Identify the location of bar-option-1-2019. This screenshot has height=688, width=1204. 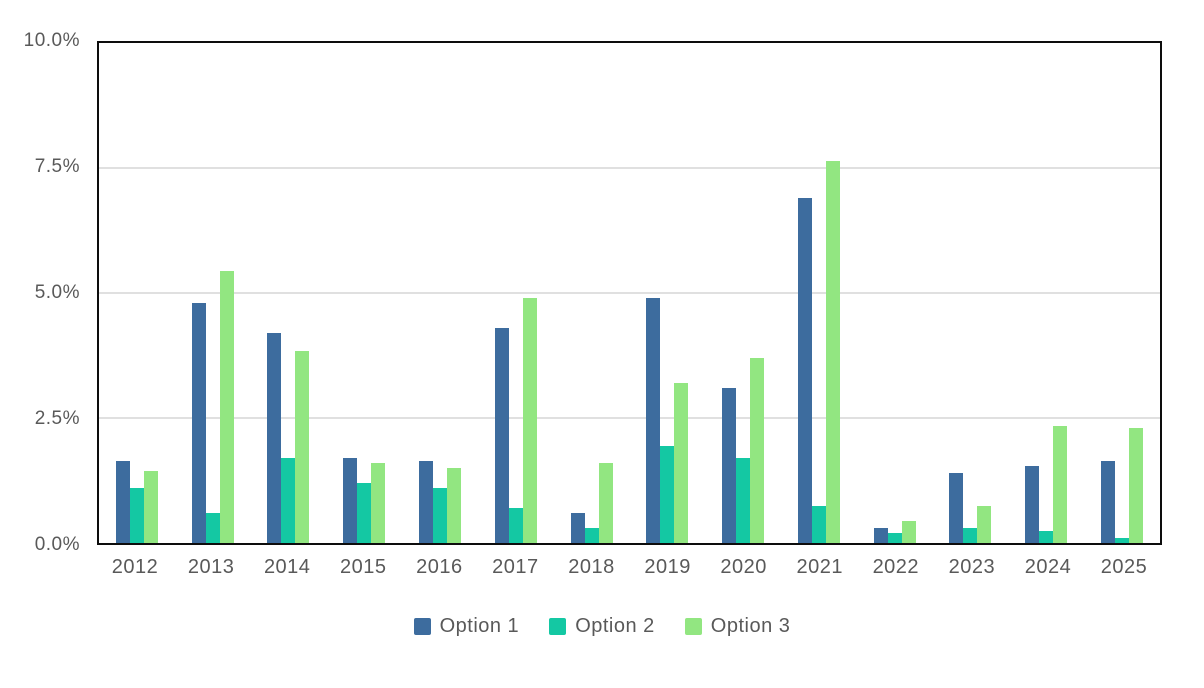
(653, 420).